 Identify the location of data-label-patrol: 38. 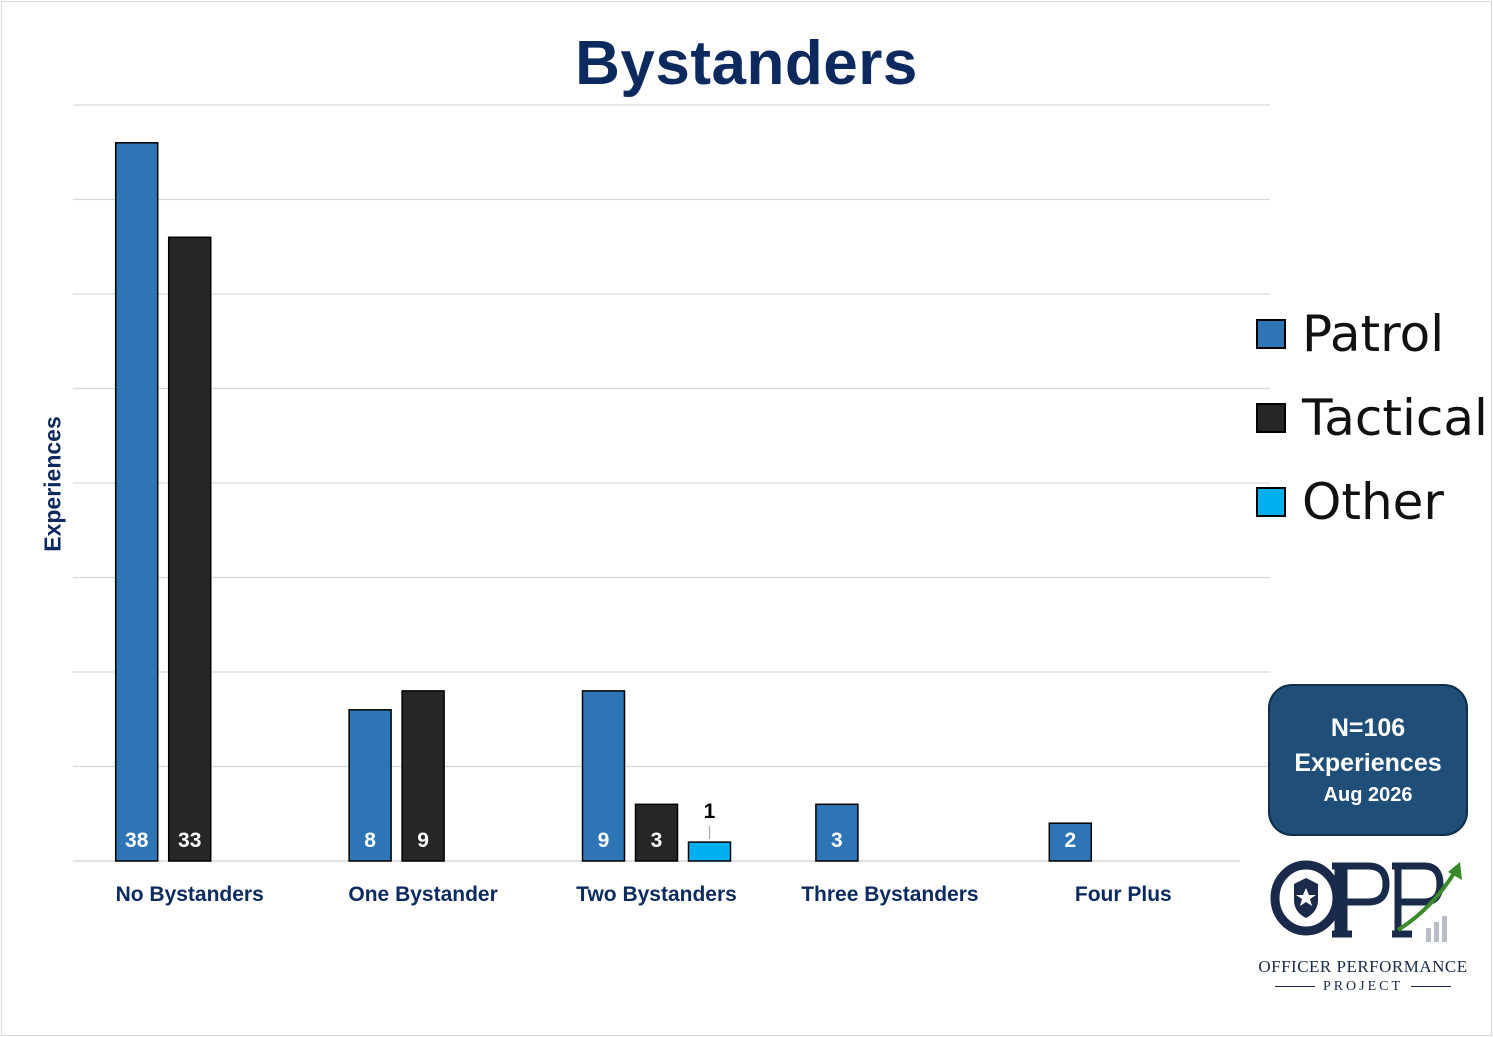
(137, 840).